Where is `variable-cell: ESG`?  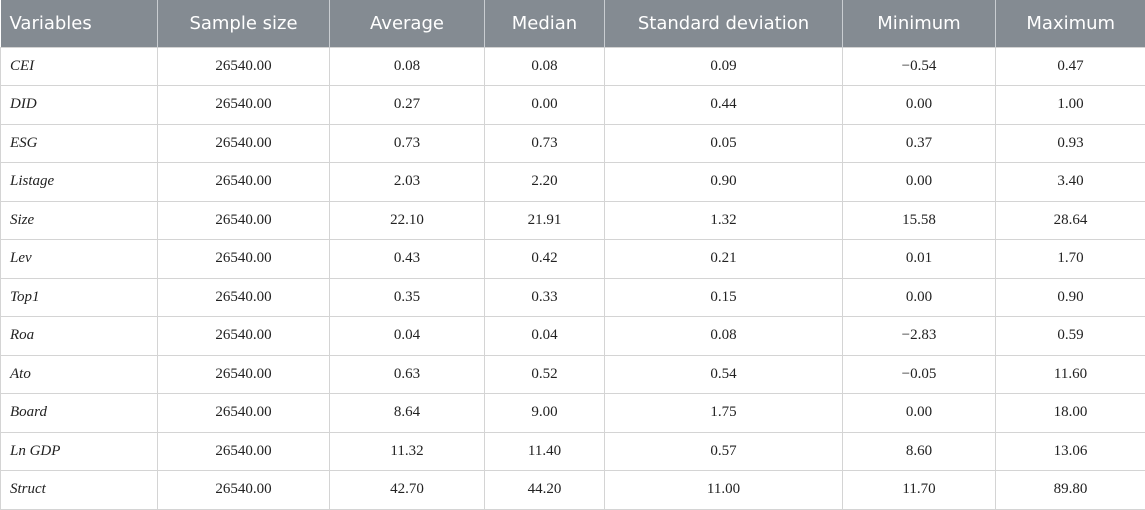 variable-cell: ESG is located at coordinates (79, 143).